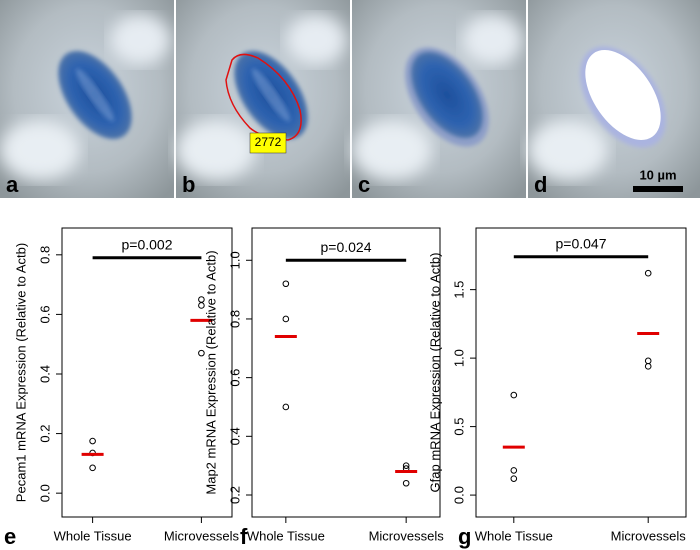 The height and width of the screenshot is (550, 700). What do you see at coordinates (244, 536) in the screenshot?
I see `panel-label: f` at bounding box center [244, 536].